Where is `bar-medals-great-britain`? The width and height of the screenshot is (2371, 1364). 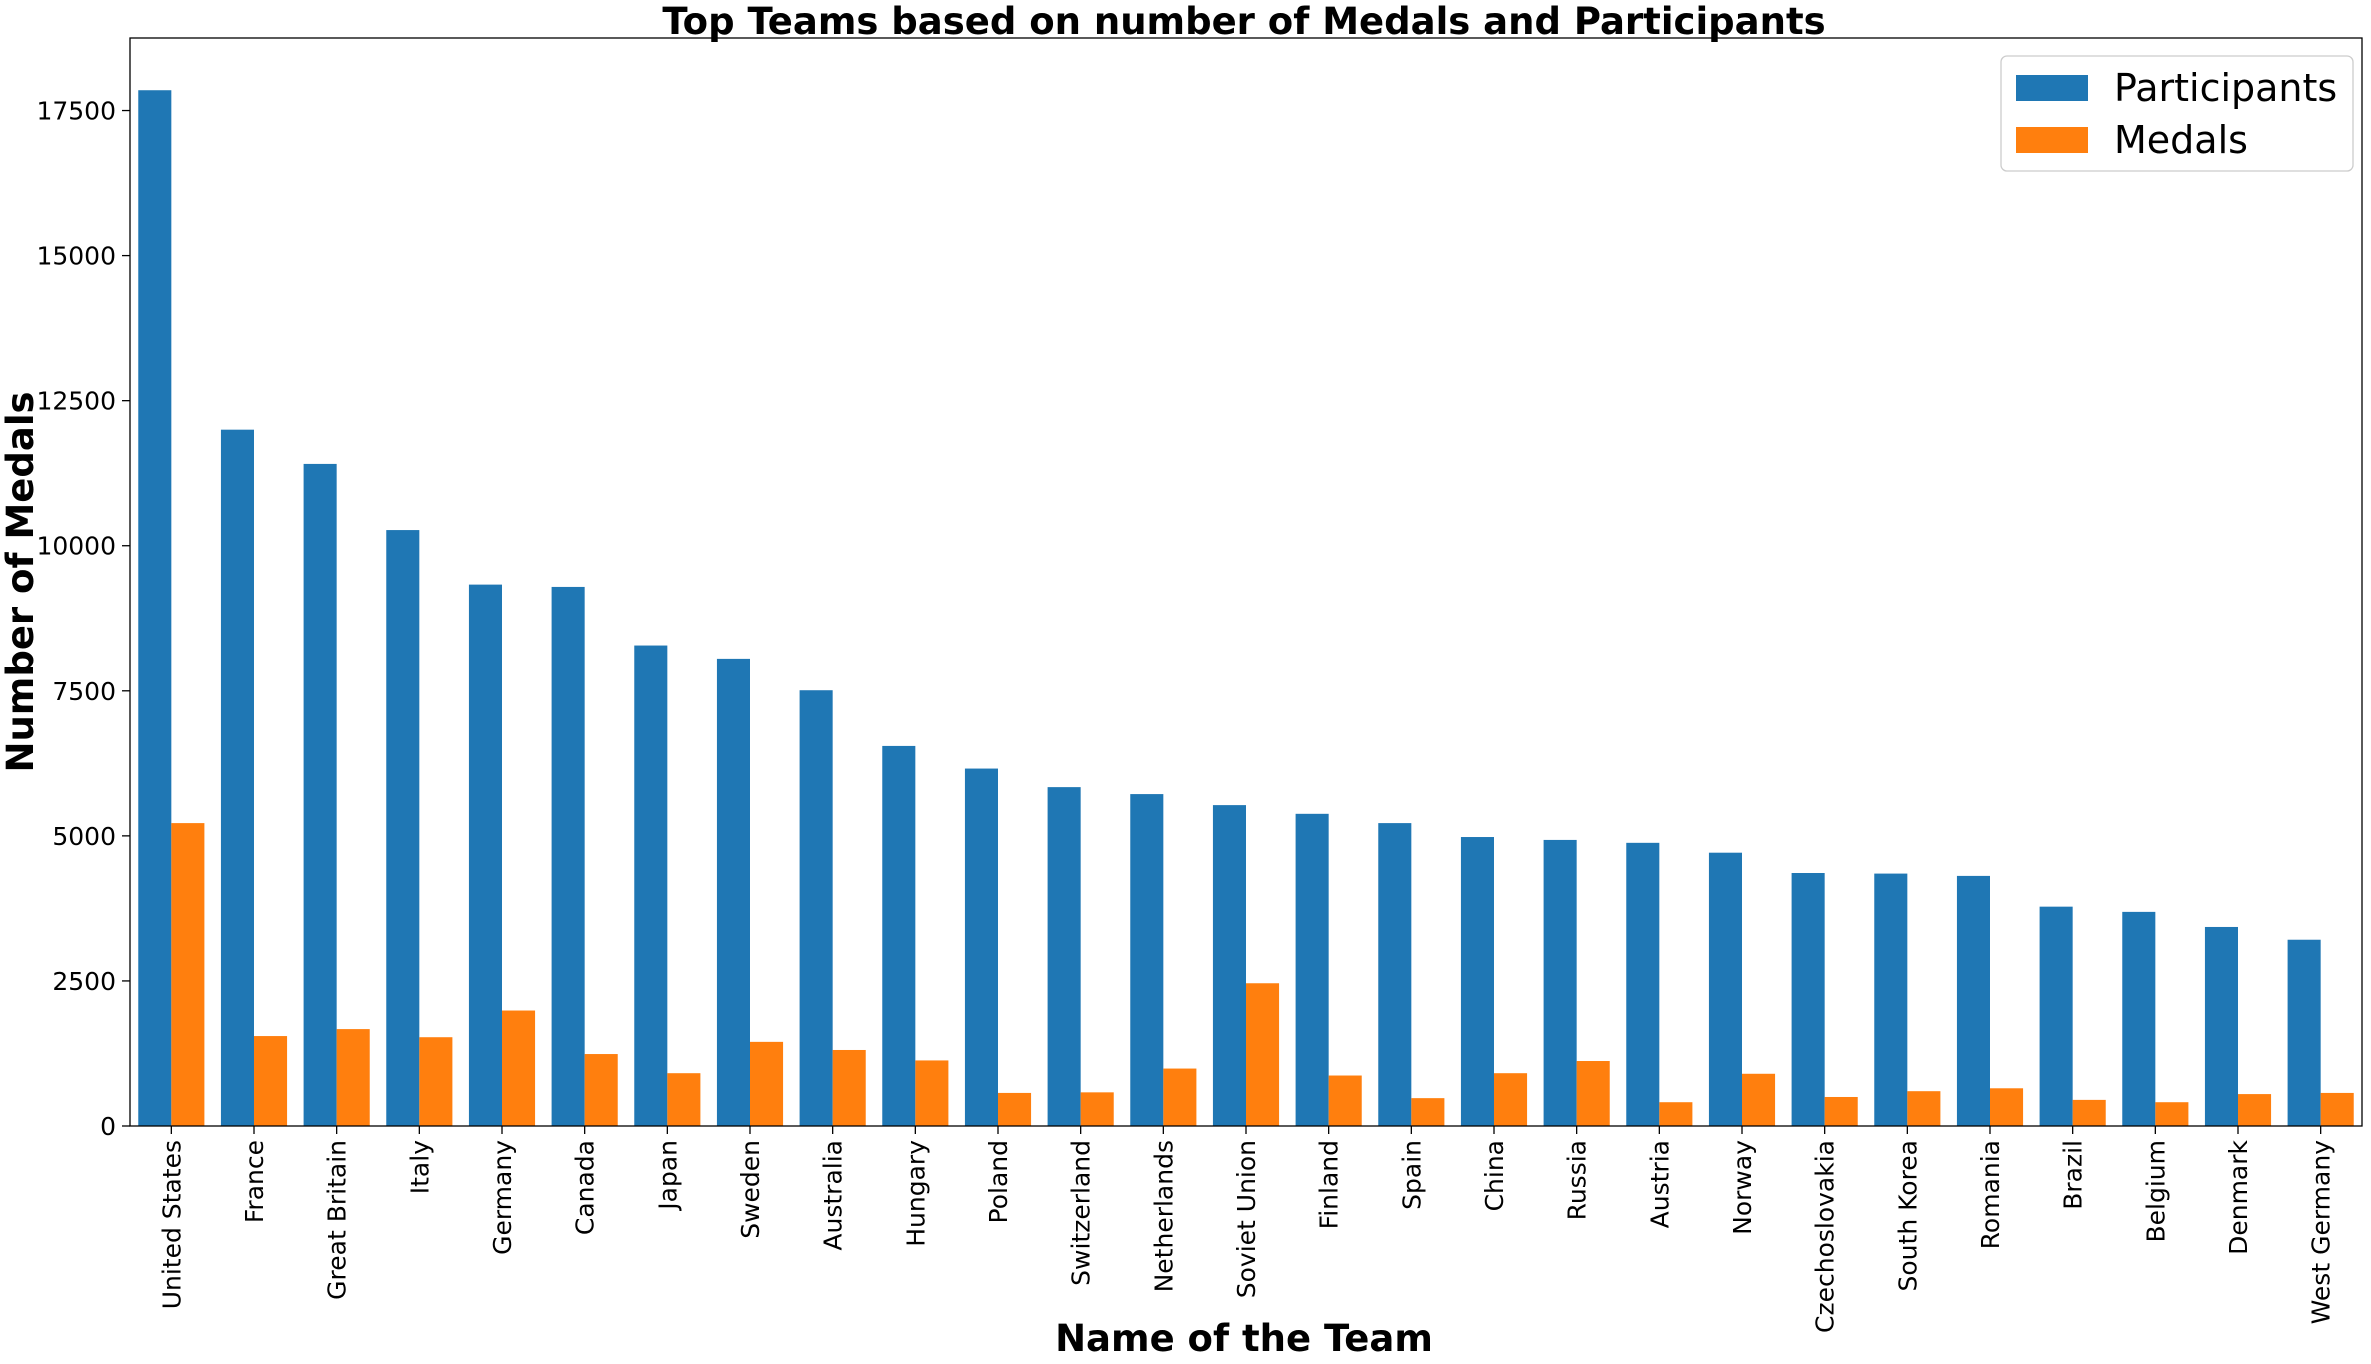 bar-medals-great-britain is located at coordinates (353, 1077).